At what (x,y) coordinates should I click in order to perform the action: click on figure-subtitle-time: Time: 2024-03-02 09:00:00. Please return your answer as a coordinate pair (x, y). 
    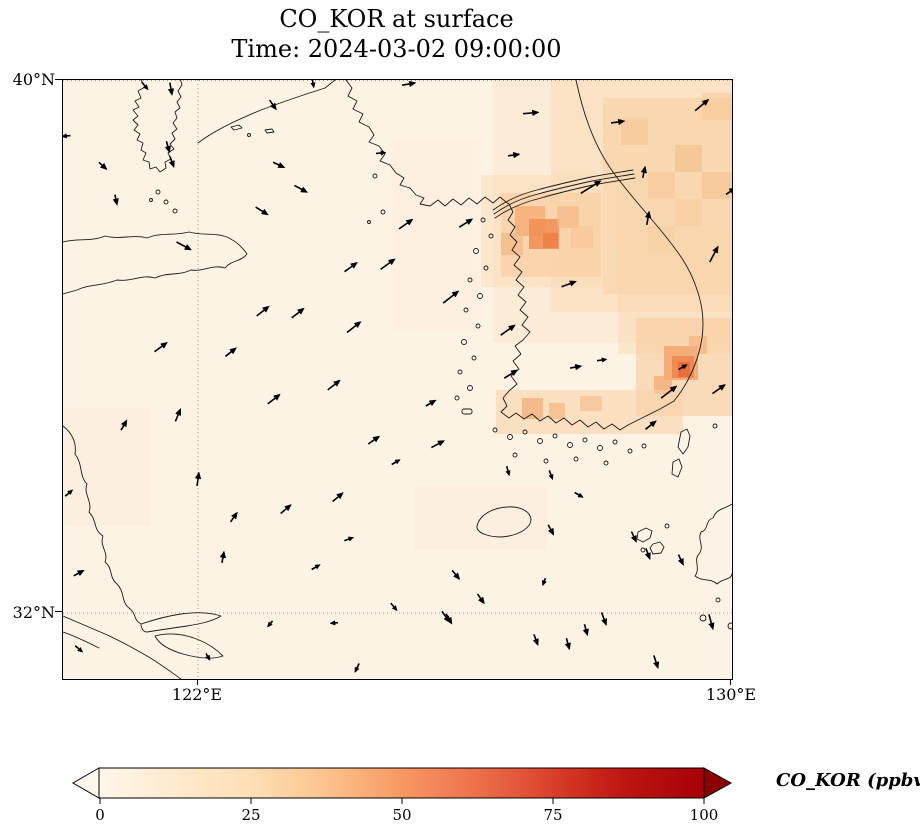
    Looking at the image, I should click on (396, 49).